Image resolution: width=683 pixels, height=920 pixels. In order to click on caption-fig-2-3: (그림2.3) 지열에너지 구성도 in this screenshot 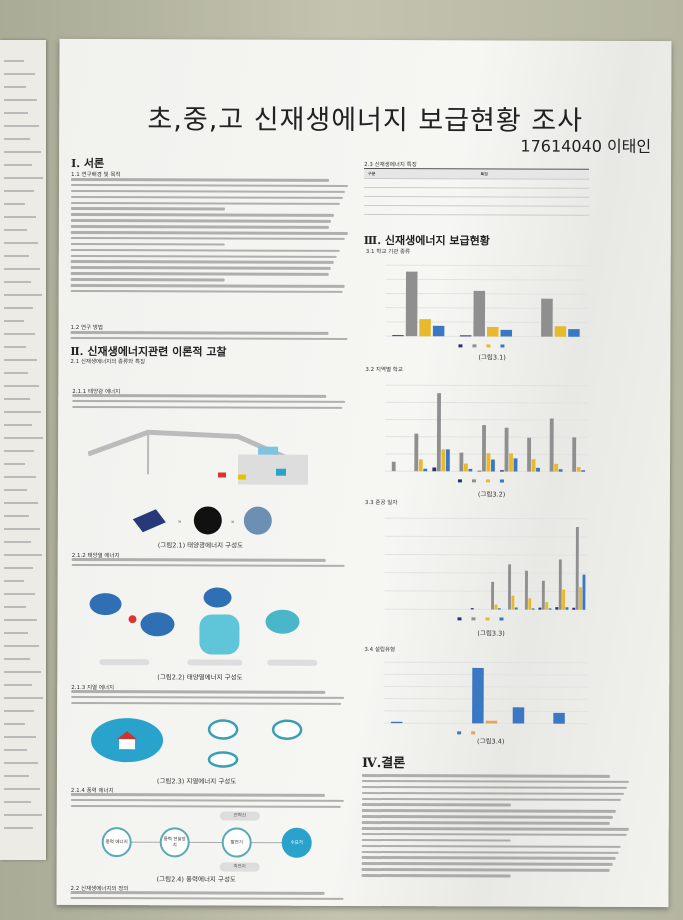, I will do `click(196, 781)`.